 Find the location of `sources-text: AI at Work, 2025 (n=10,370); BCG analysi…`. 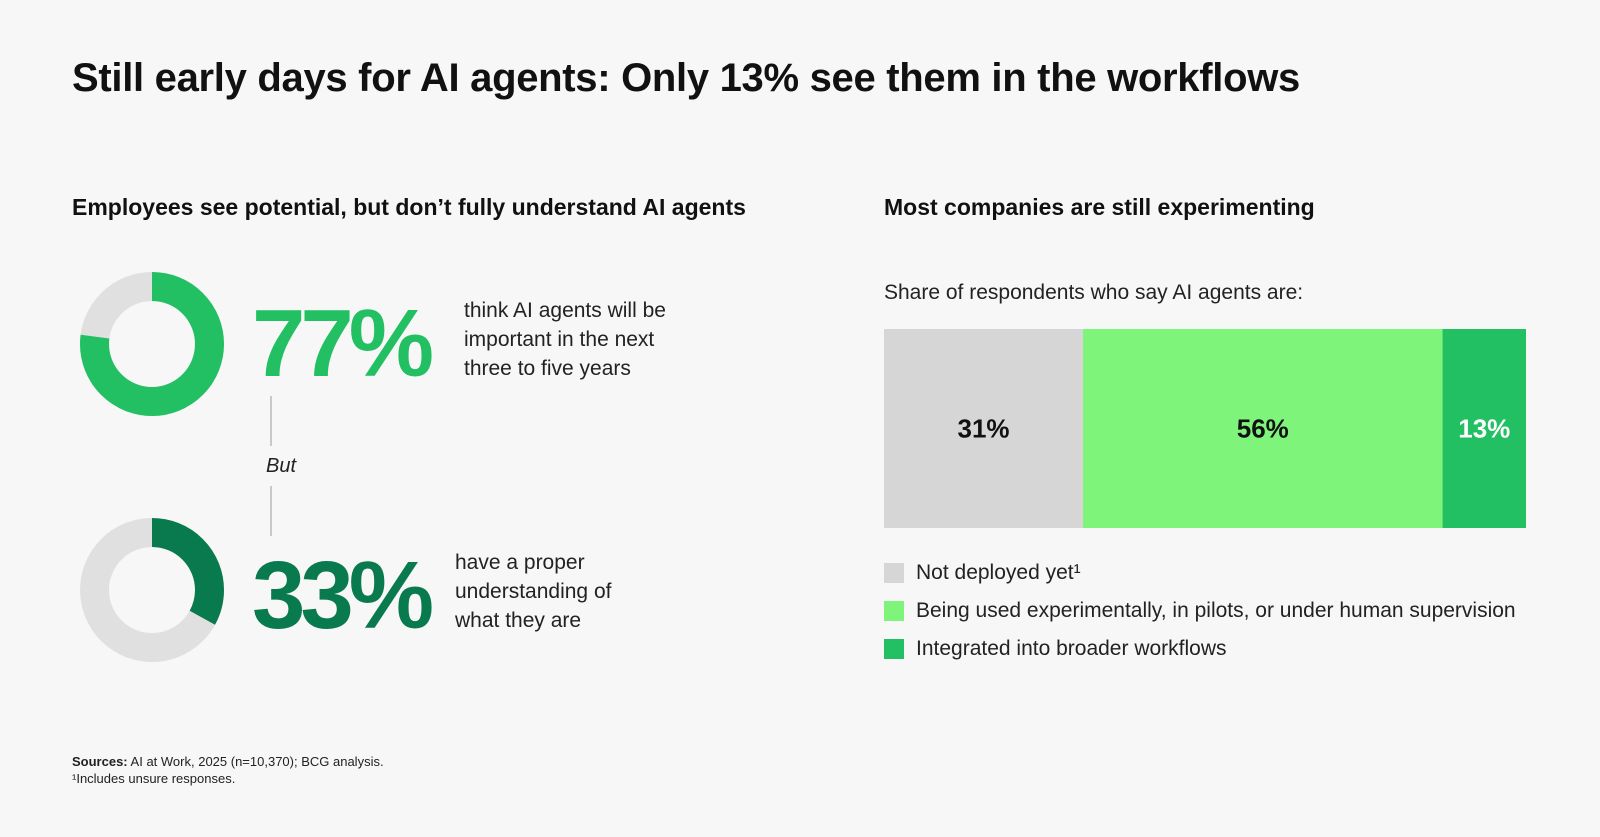

sources-text: AI at Work, 2025 (n=10,370); BCG analysi… is located at coordinates (257, 761).